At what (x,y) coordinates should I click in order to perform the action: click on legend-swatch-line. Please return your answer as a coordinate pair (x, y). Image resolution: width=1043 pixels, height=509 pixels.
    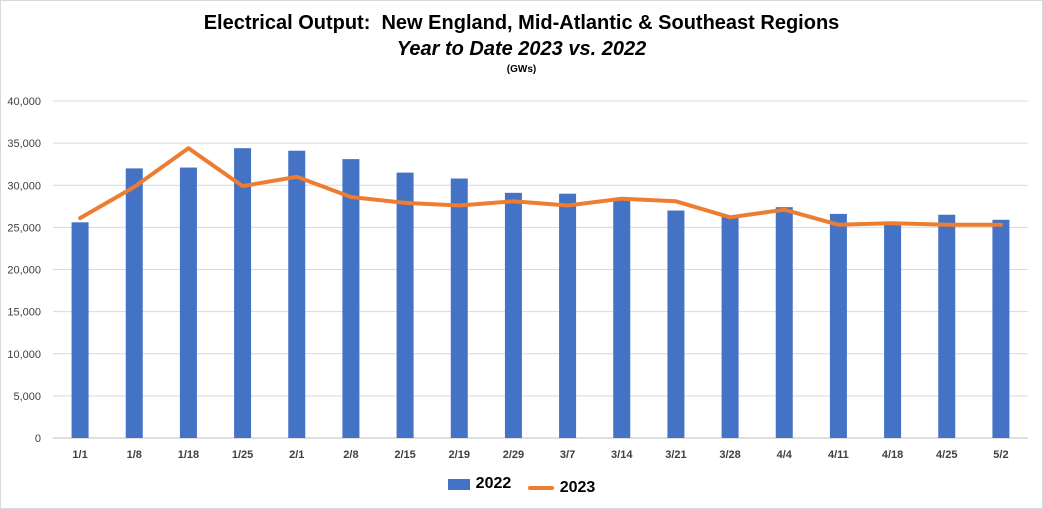
    Looking at the image, I should click on (540, 487).